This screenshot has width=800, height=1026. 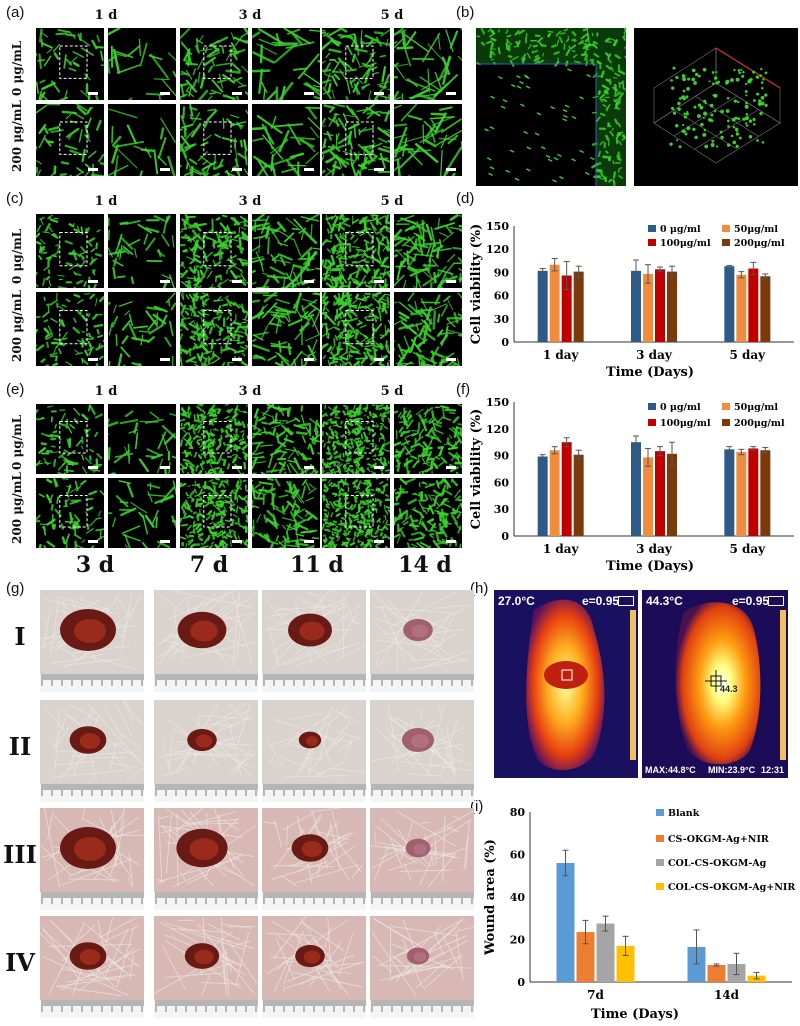 I want to click on x-tick-label: 14d, so click(x=727, y=995).